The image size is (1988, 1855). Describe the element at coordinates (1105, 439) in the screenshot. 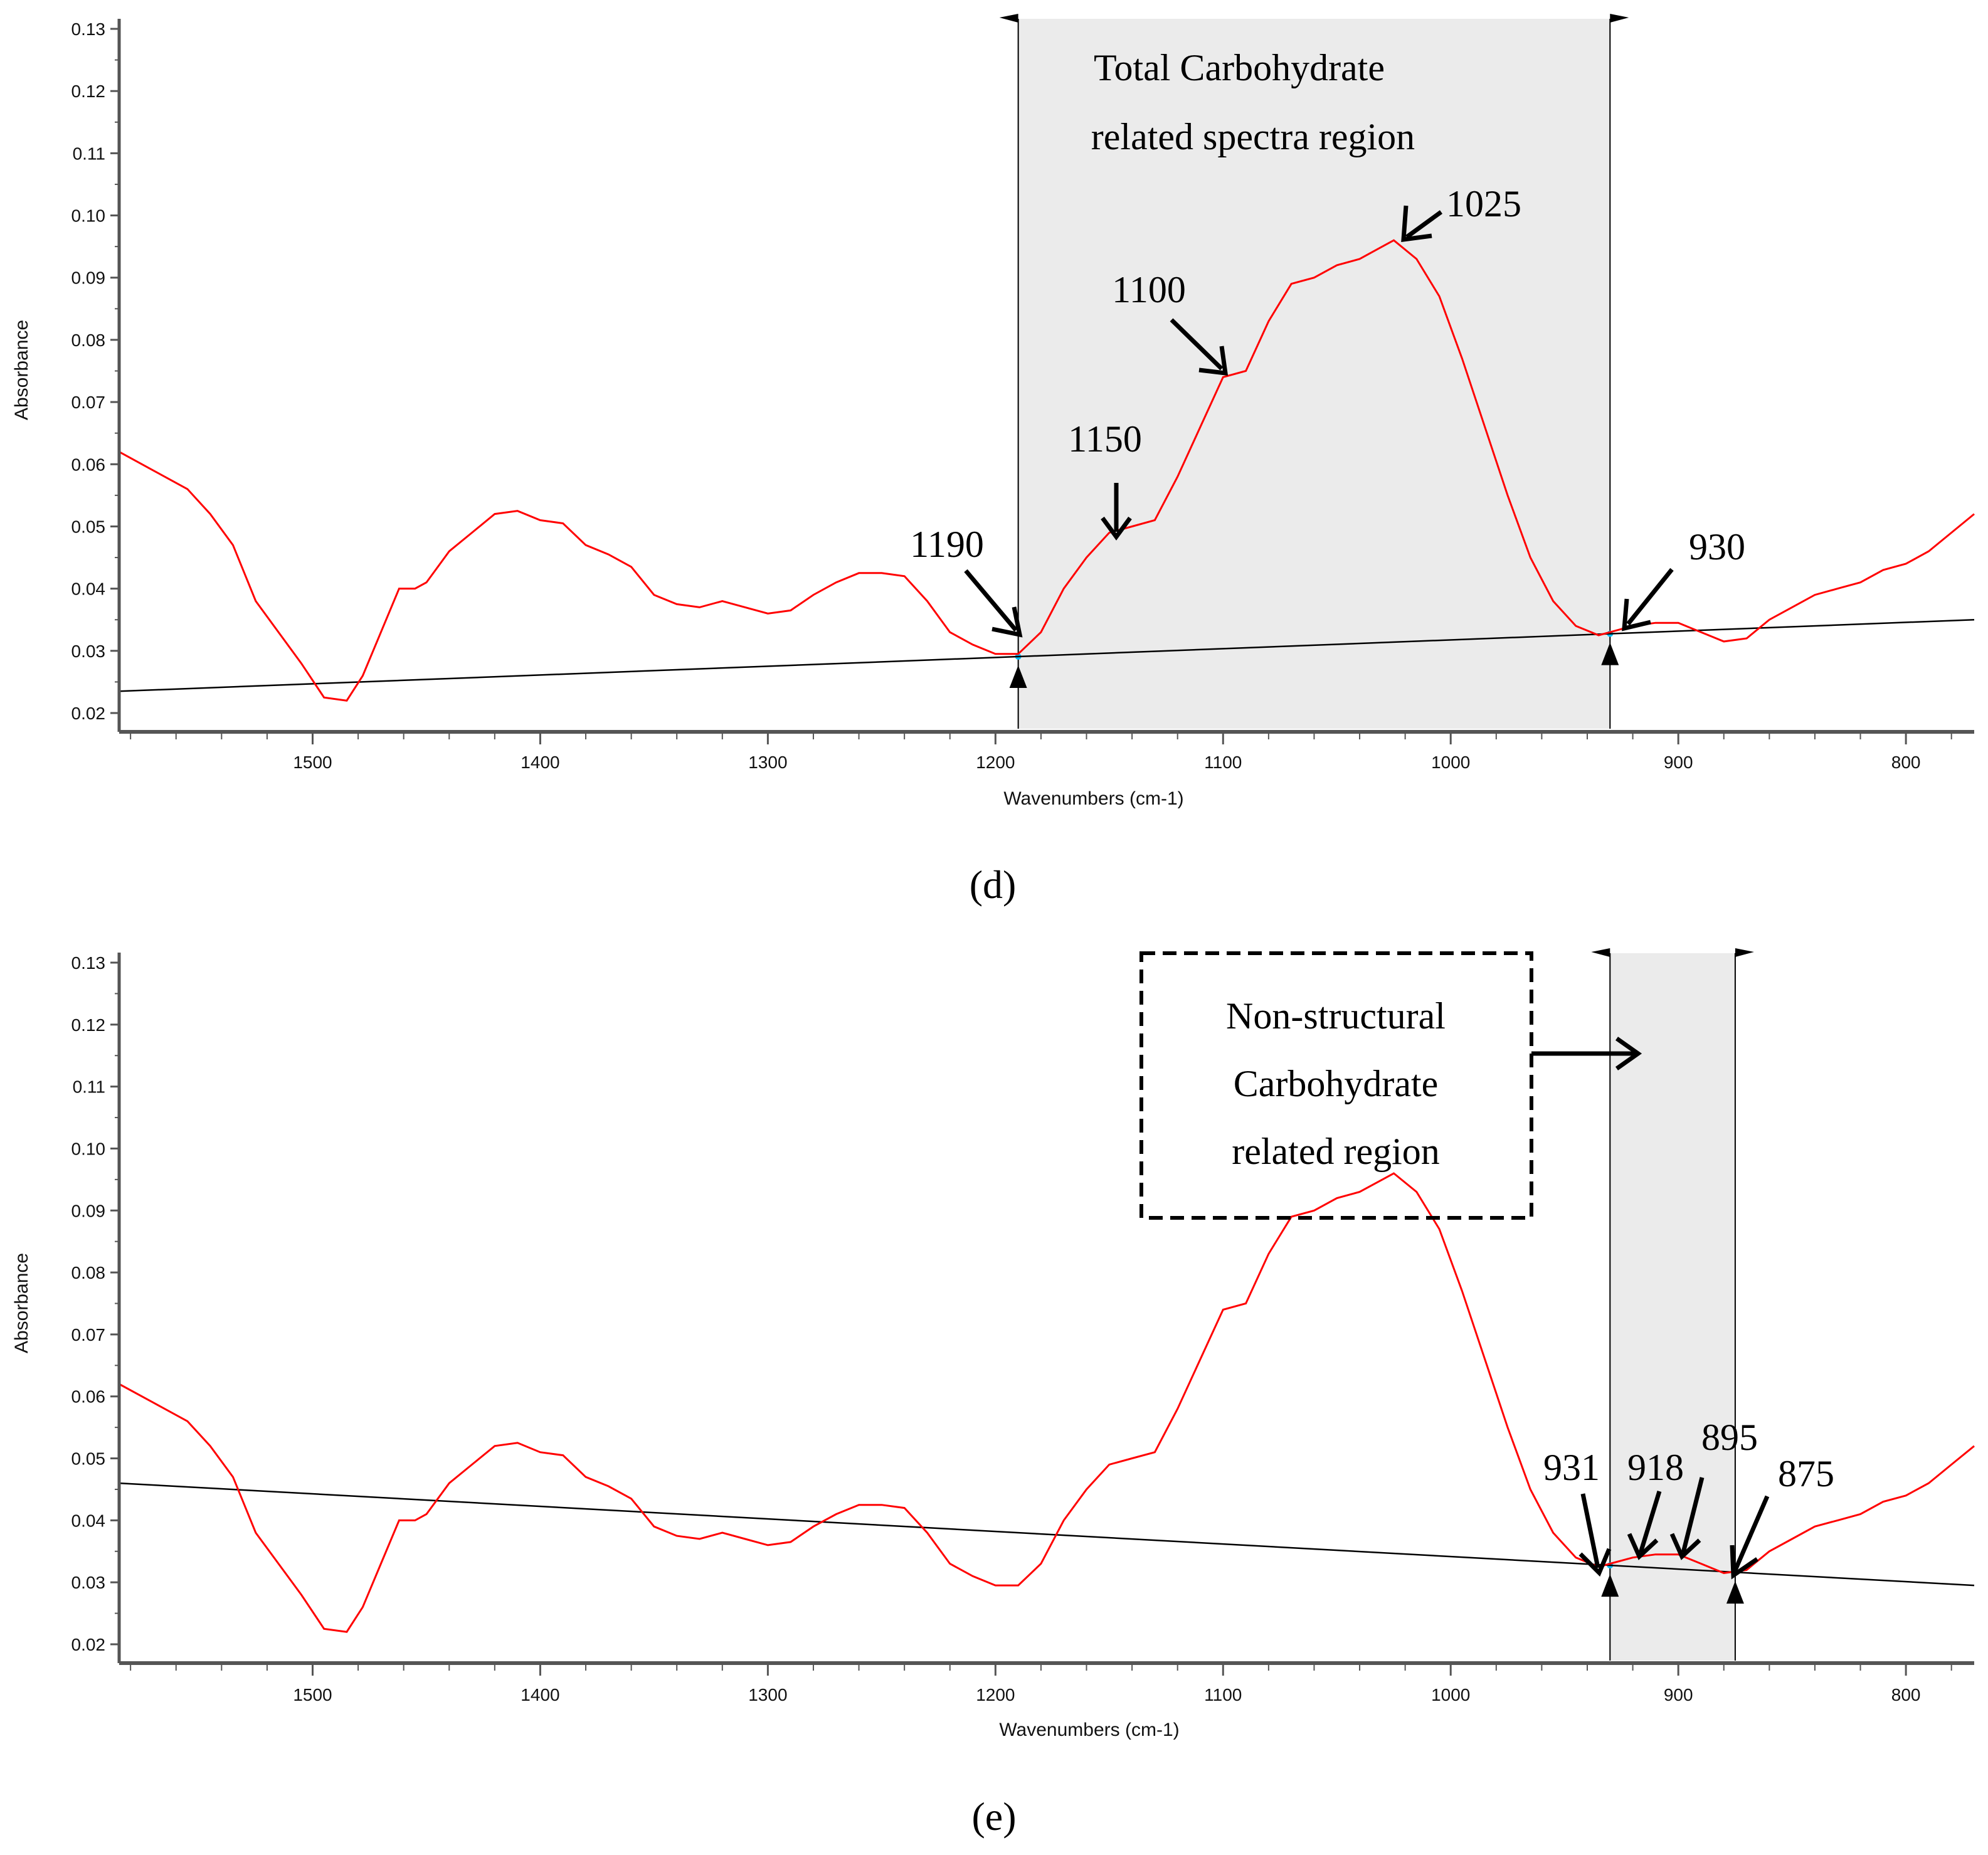

I see `annotation-1150: 1150` at that location.